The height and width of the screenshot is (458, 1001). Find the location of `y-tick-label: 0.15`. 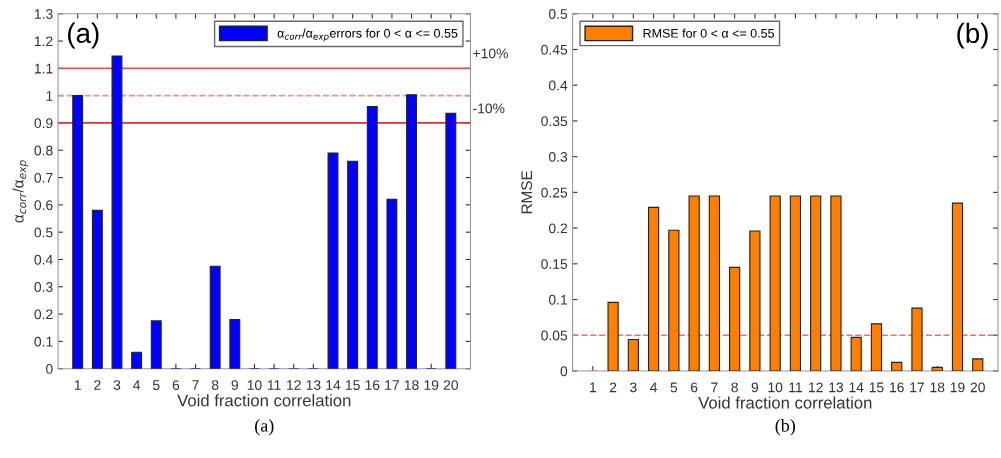

y-tick-label: 0.15 is located at coordinates (554, 264).